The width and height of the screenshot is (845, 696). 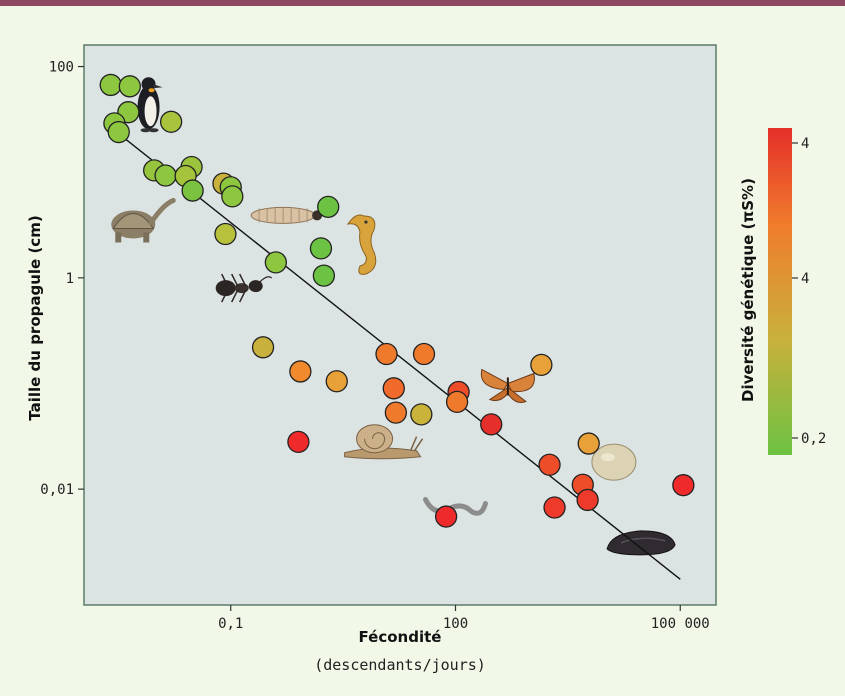 What do you see at coordinates (35, 317) in the screenshot?
I see `y-axis-title: Taille du propagule (cm)` at bounding box center [35, 317].